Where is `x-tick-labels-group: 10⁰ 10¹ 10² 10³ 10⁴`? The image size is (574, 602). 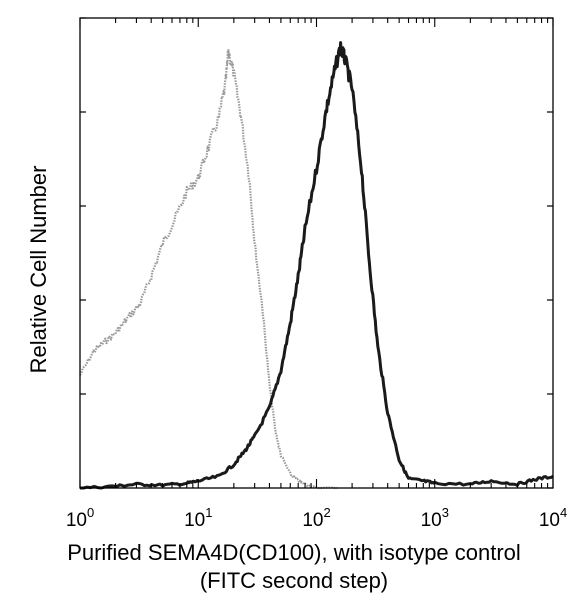 x-tick-labels-group: 10⁰ 10¹ 10² 10³ 10⁴ is located at coordinates (316, 518).